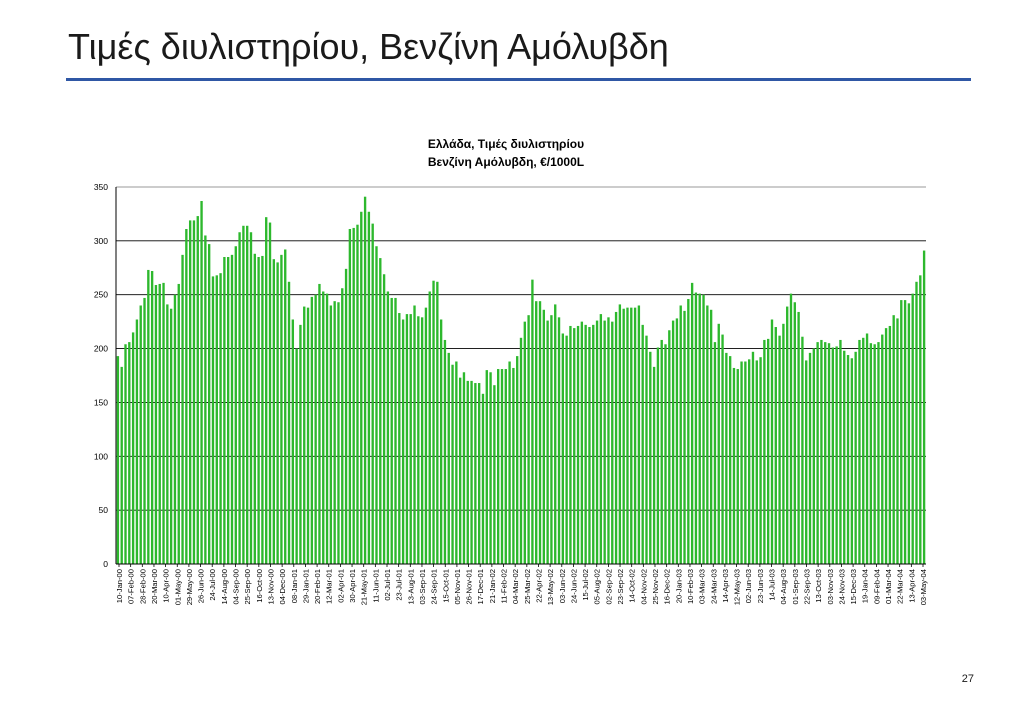 The image size is (1023, 708). What do you see at coordinates (806, 586) in the screenshot?
I see `x-tick-label: 22-Sep-03` at bounding box center [806, 586].